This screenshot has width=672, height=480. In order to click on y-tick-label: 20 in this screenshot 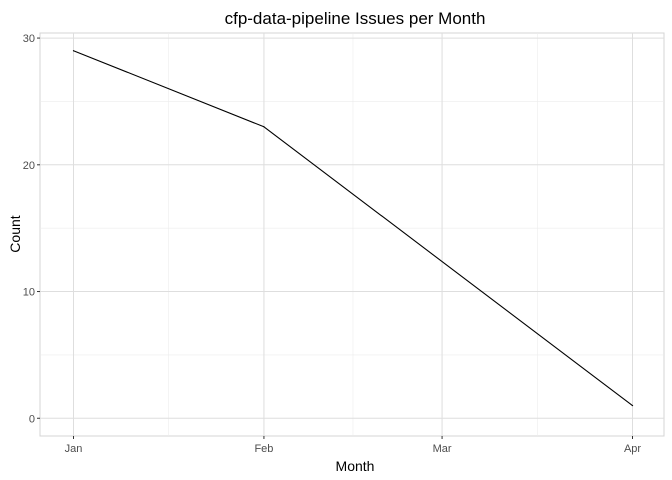, I will do `click(29, 166)`.